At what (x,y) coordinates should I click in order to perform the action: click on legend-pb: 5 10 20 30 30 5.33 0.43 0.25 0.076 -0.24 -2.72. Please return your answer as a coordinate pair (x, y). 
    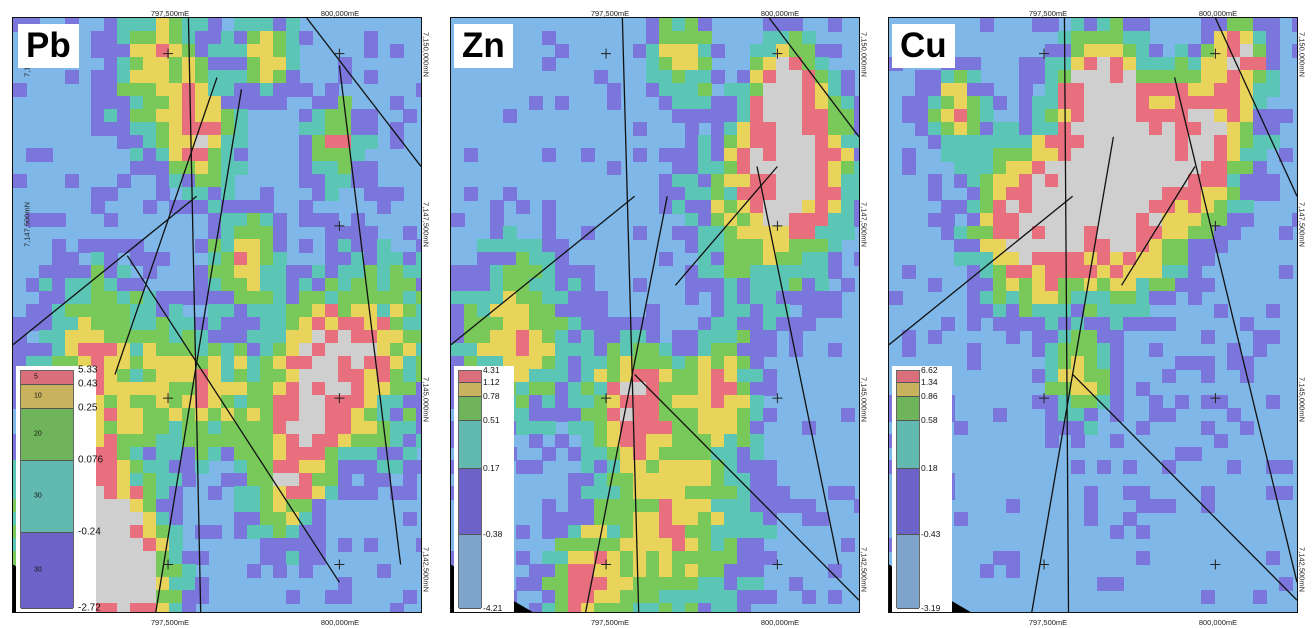
    Looking at the image, I should click on (59, 489).